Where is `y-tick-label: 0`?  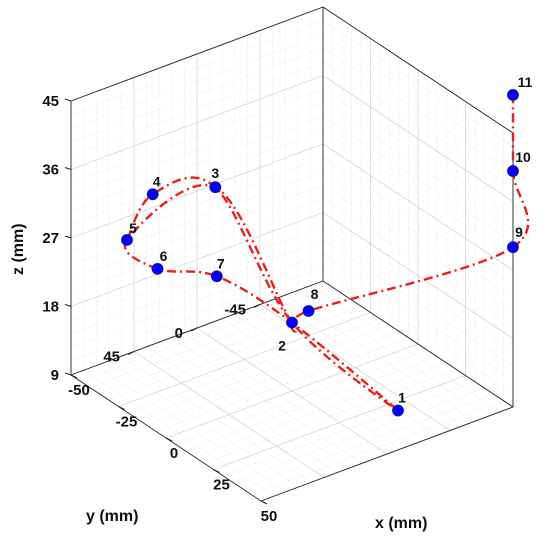 y-tick-label: 0 is located at coordinates (179, 333).